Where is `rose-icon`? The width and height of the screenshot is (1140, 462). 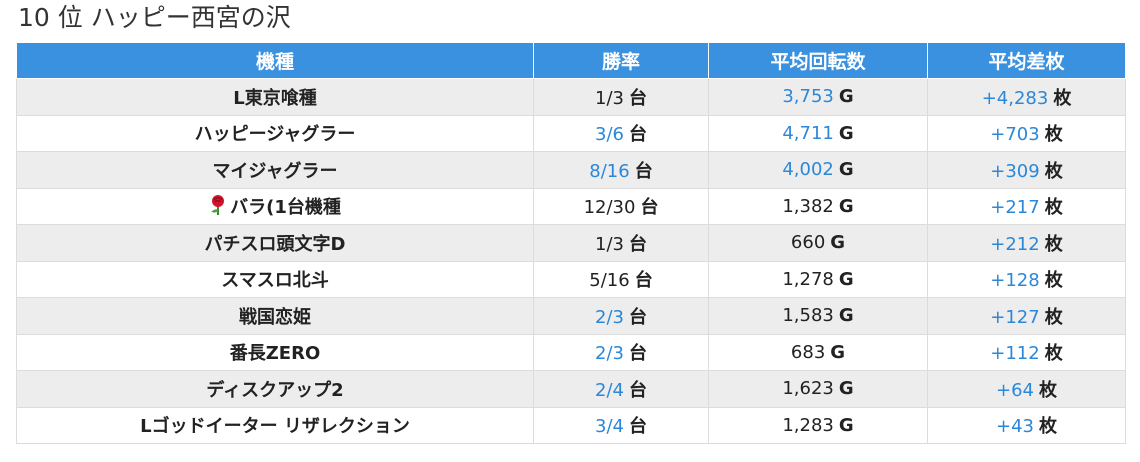
rose-icon is located at coordinates (218, 205).